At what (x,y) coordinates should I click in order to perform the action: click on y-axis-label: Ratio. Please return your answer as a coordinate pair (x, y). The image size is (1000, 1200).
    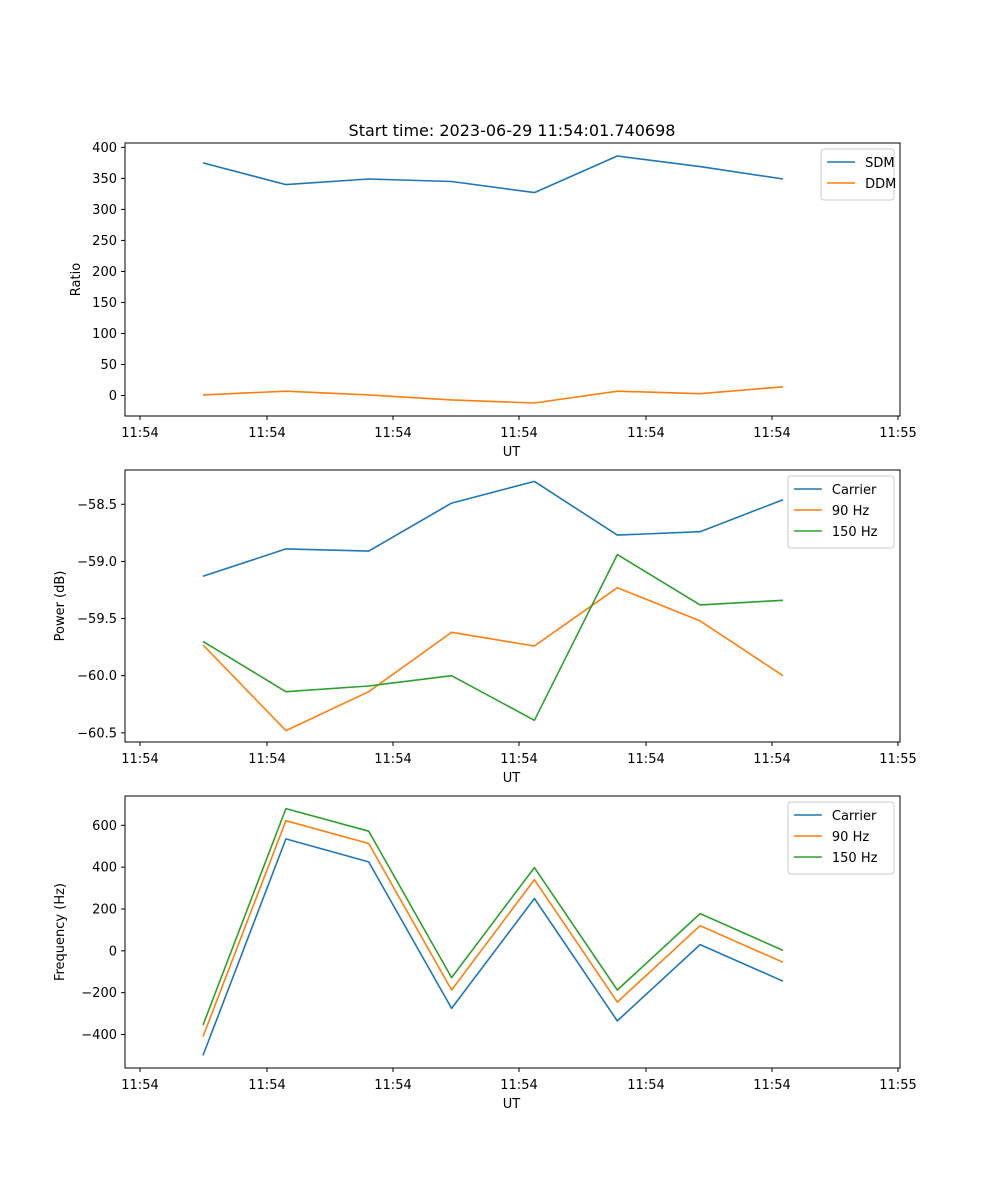
    Looking at the image, I should click on (76, 279).